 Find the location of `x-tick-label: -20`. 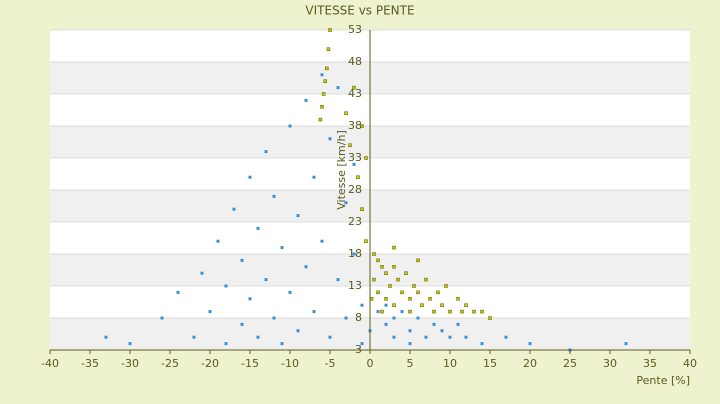

x-tick-label: -20 is located at coordinates (210, 363).